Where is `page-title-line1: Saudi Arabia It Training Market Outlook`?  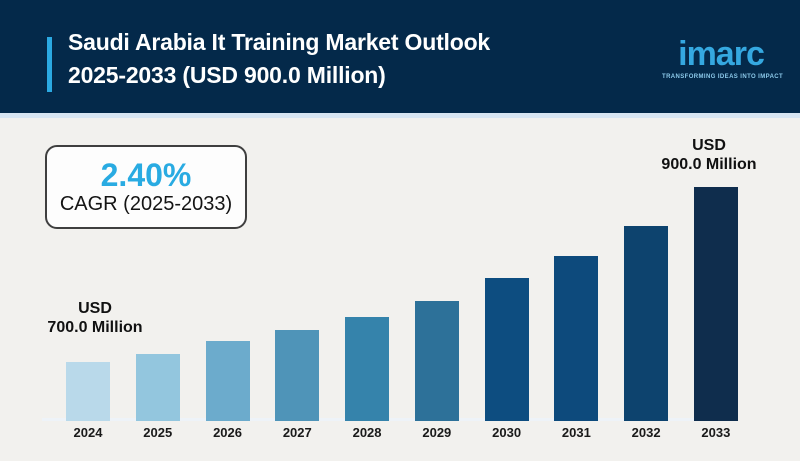
page-title-line1: Saudi Arabia It Training Market Outlook is located at coordinates (279, 42).